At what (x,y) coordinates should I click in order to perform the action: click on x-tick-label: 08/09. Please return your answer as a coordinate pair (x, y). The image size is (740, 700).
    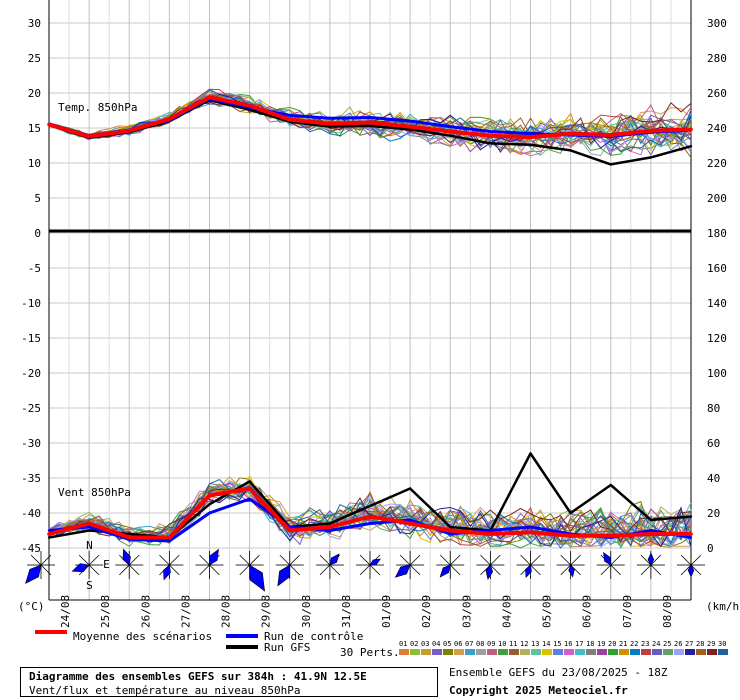
    Looking at the image, I should click on (667, 611).